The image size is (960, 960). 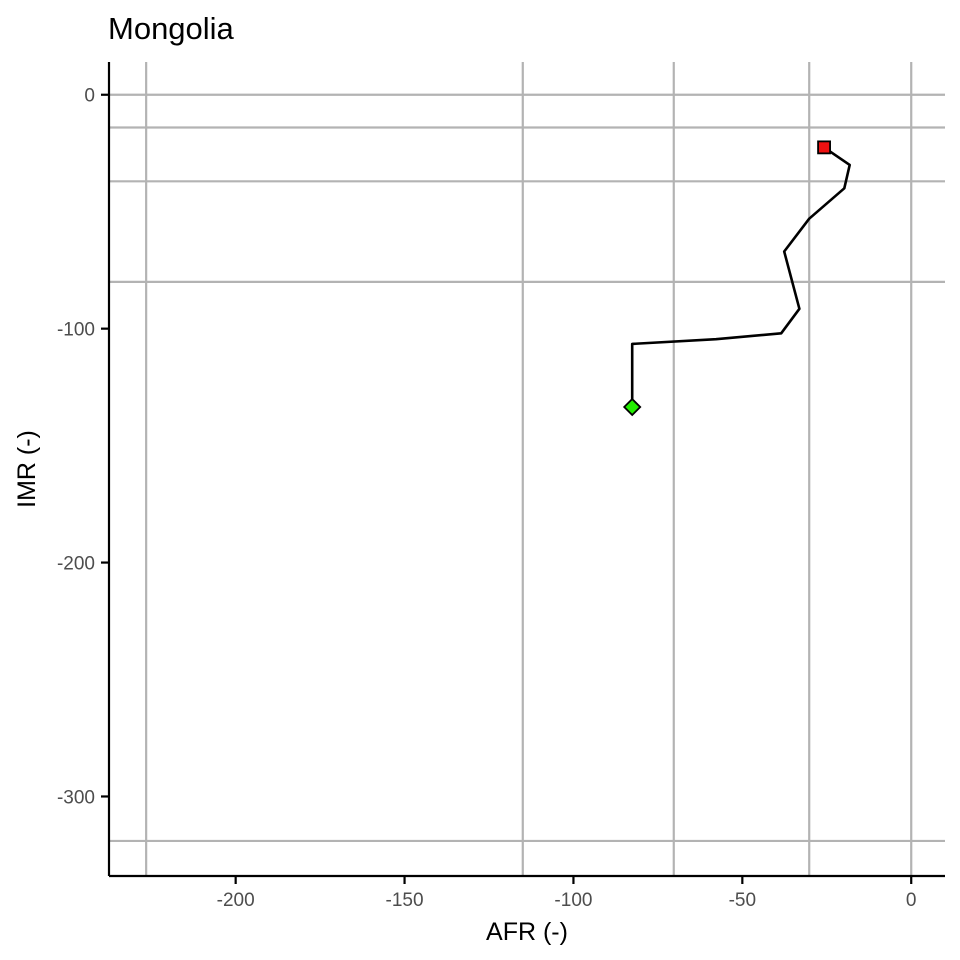 I want to click on y-tick-label-2: -200, so click(x=76, y=564).